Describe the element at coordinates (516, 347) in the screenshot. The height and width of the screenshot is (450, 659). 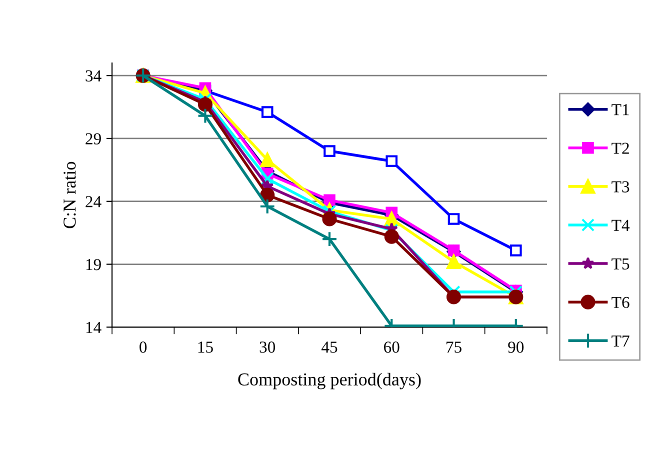
I see `x-tick-label: 90` at that location.